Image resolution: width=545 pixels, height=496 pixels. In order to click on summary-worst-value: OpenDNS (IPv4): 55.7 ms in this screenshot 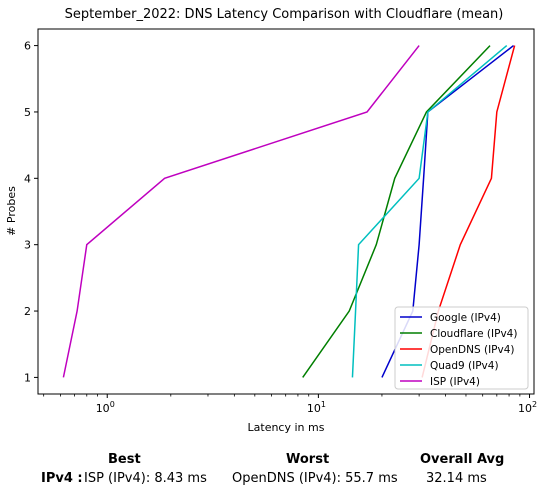, I will do `click(315, 478)`.